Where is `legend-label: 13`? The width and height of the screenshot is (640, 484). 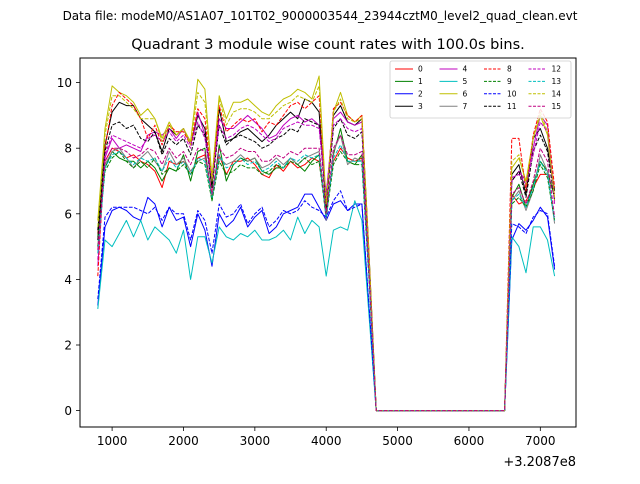
legend-label: 13 is located at coordinates (557, 81).